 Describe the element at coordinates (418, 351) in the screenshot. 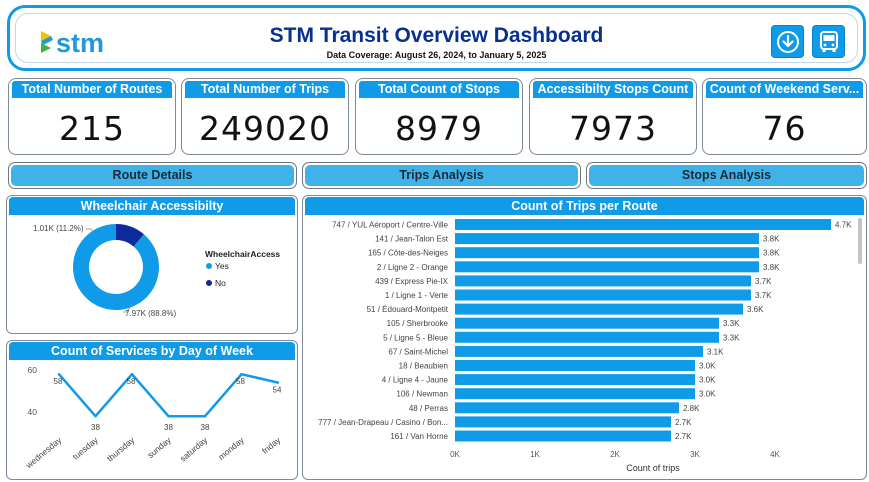

I see `category-label: 67 / Saint-Michel` at that location.